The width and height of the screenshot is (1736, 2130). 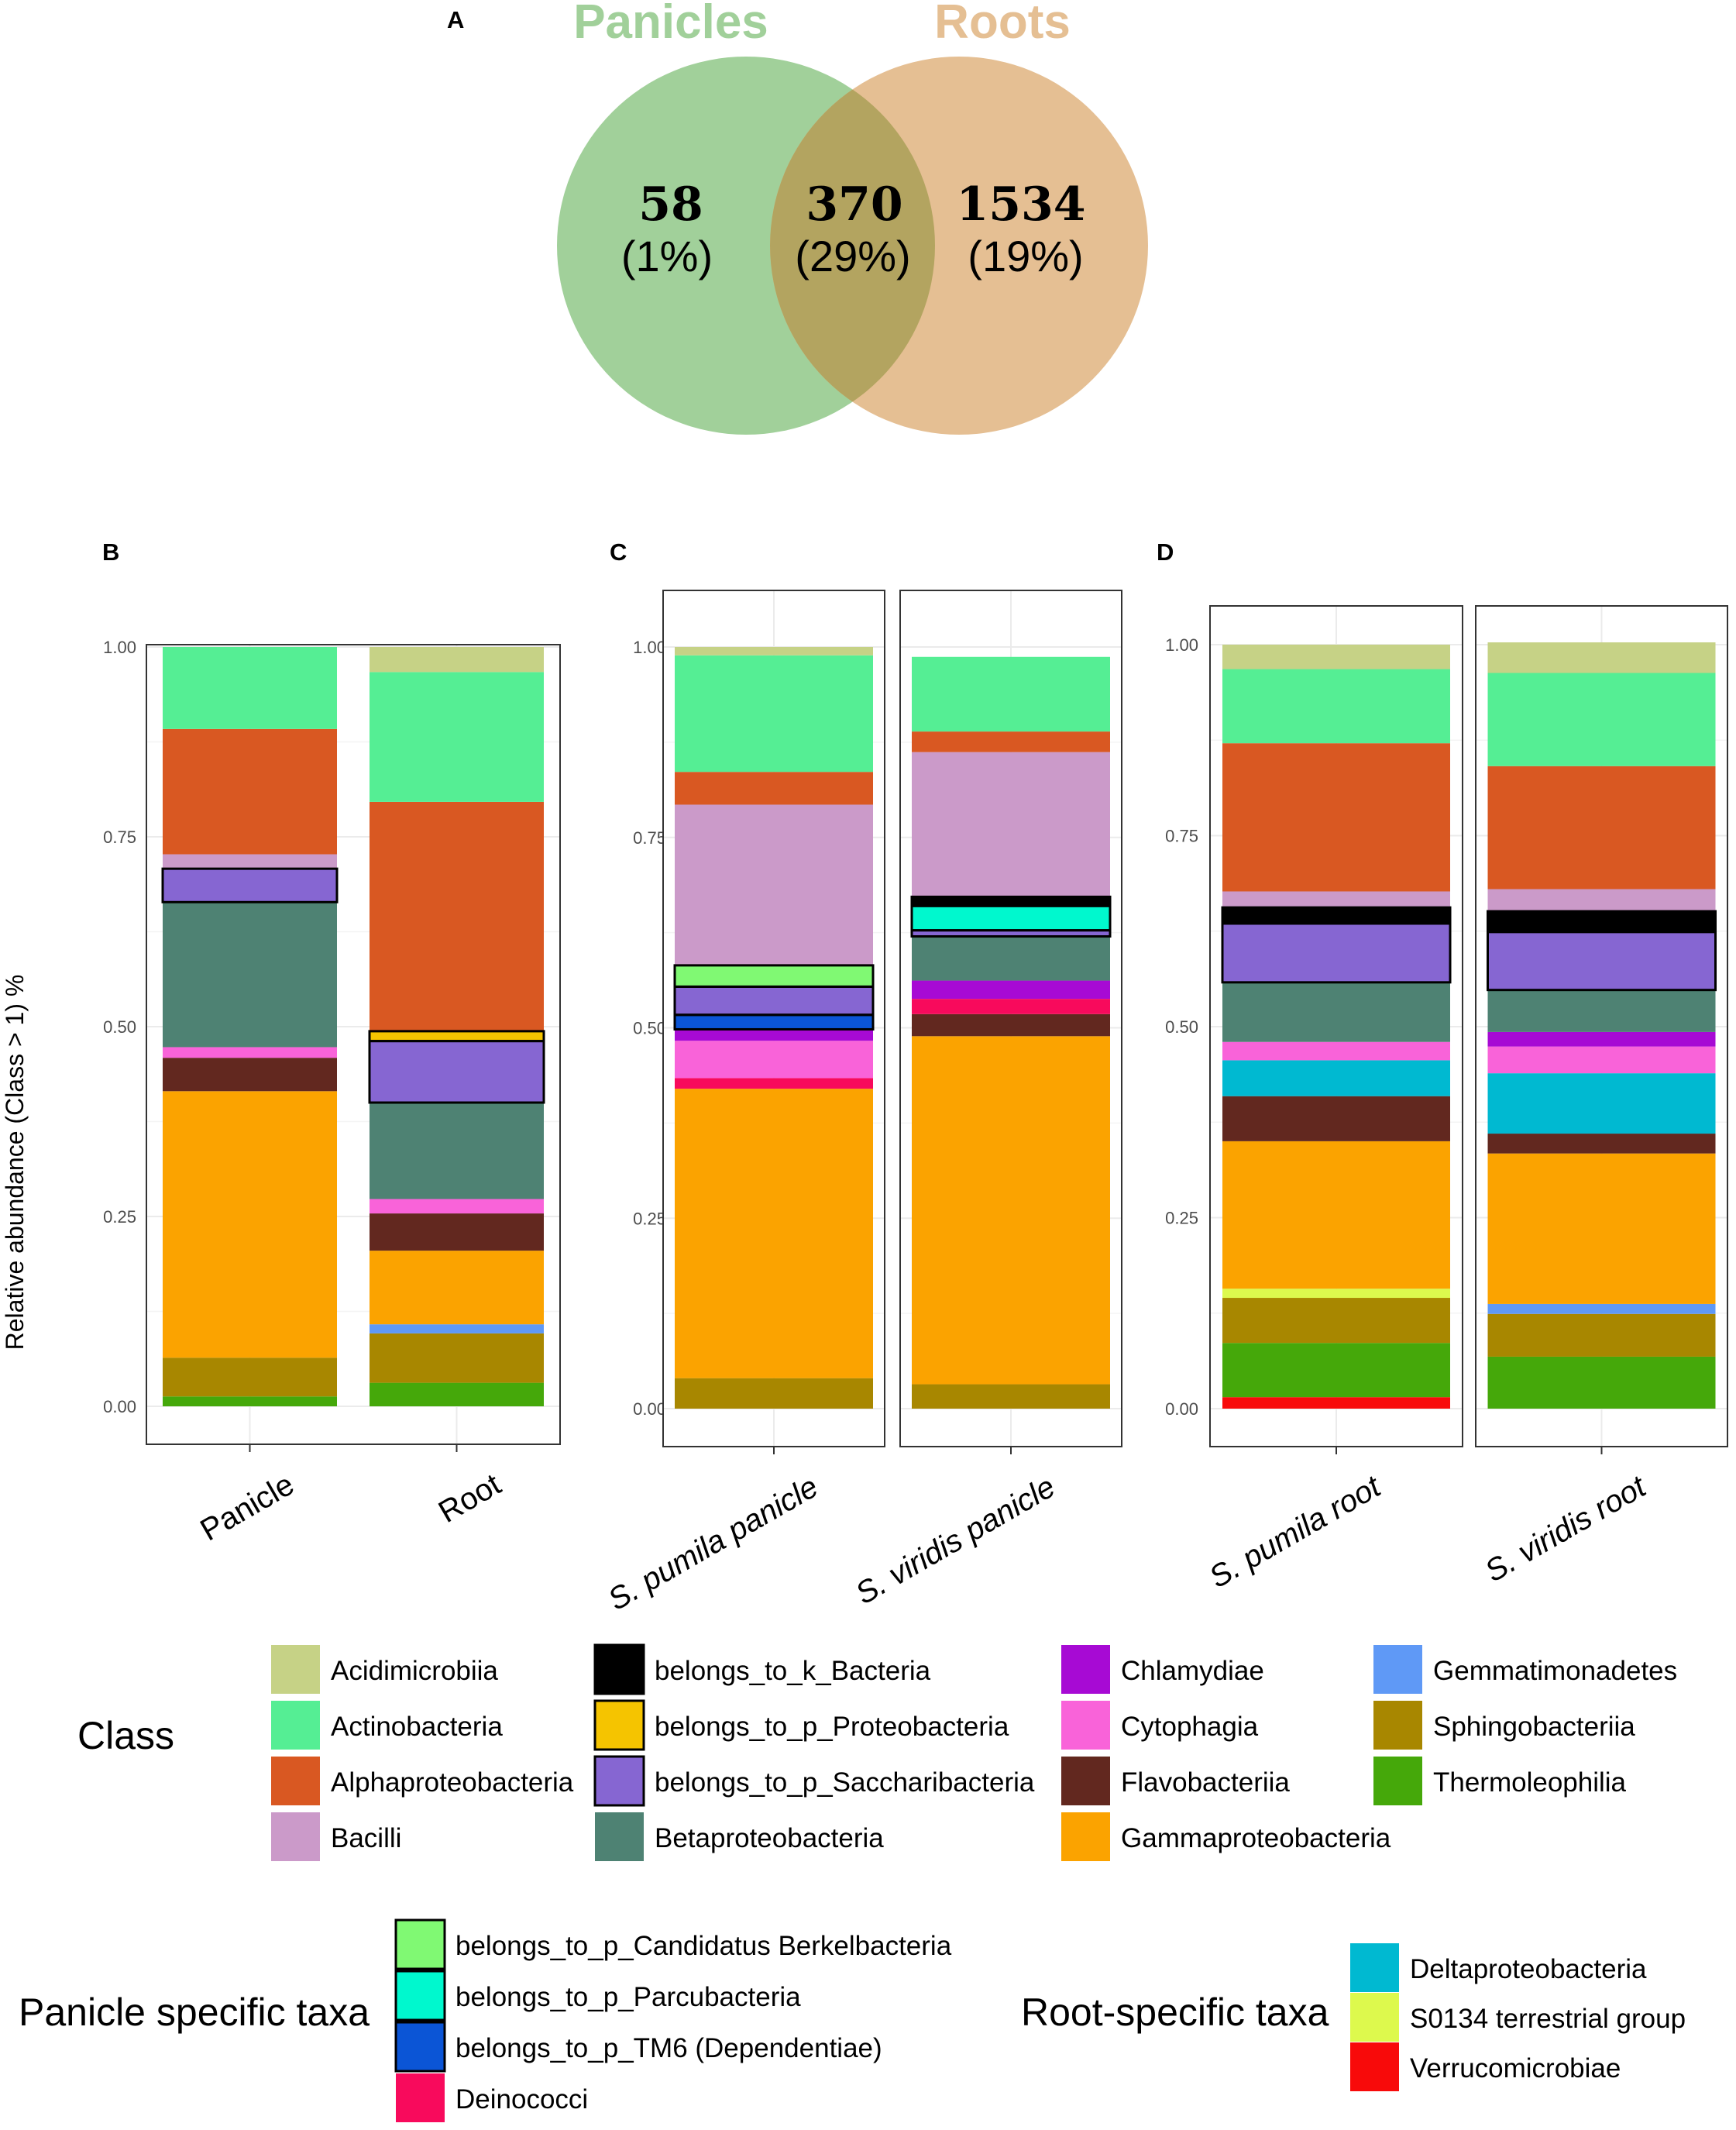 I want to click on legend-label: Sphingobacteriia, so click(x=1534, y=1727).